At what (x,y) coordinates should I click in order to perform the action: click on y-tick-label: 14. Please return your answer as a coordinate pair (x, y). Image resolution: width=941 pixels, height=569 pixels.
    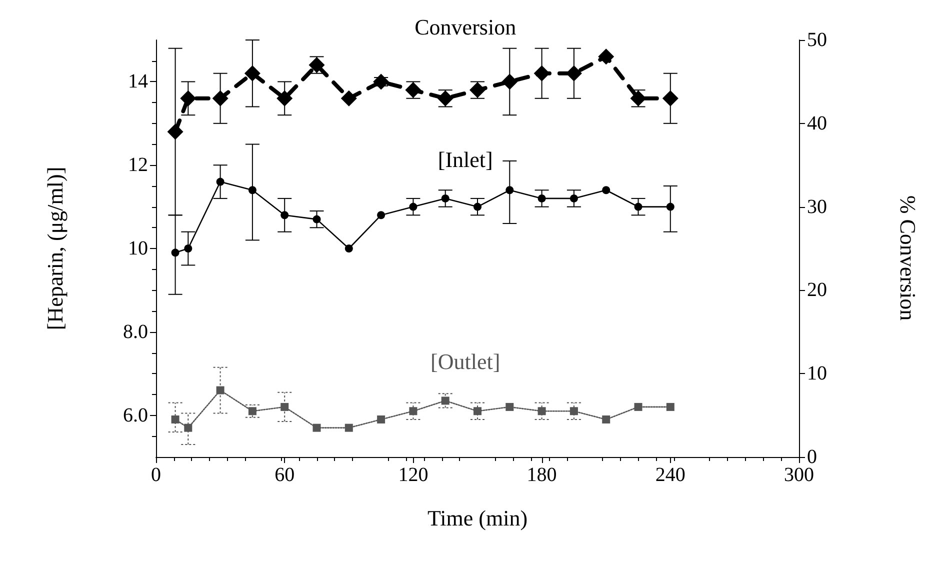
    Looking at the image, I should click on (138, 81).